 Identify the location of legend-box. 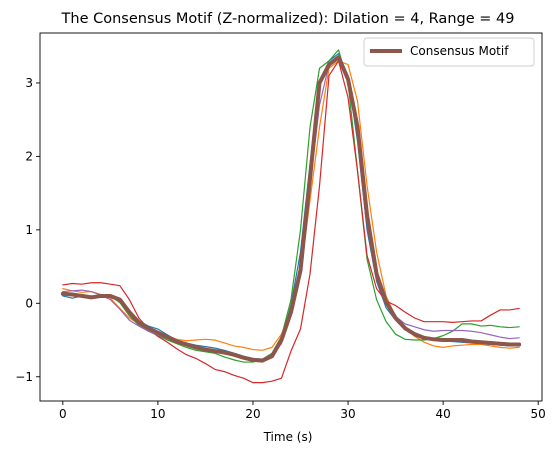
(449, 52).